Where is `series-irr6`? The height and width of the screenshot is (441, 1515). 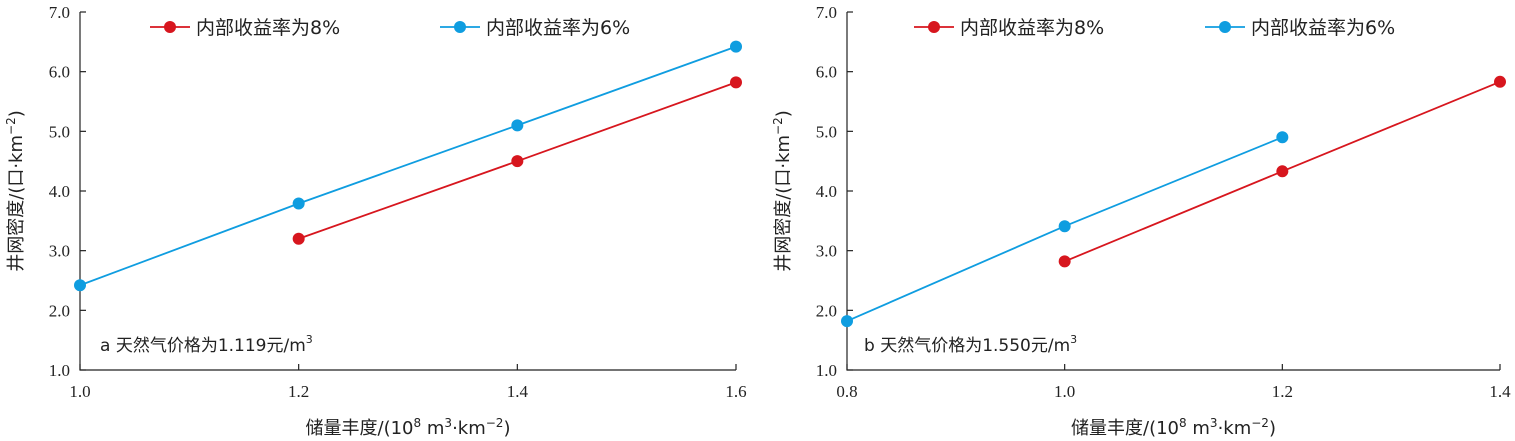
series-irr6 is located at coordinates (1065, 229).